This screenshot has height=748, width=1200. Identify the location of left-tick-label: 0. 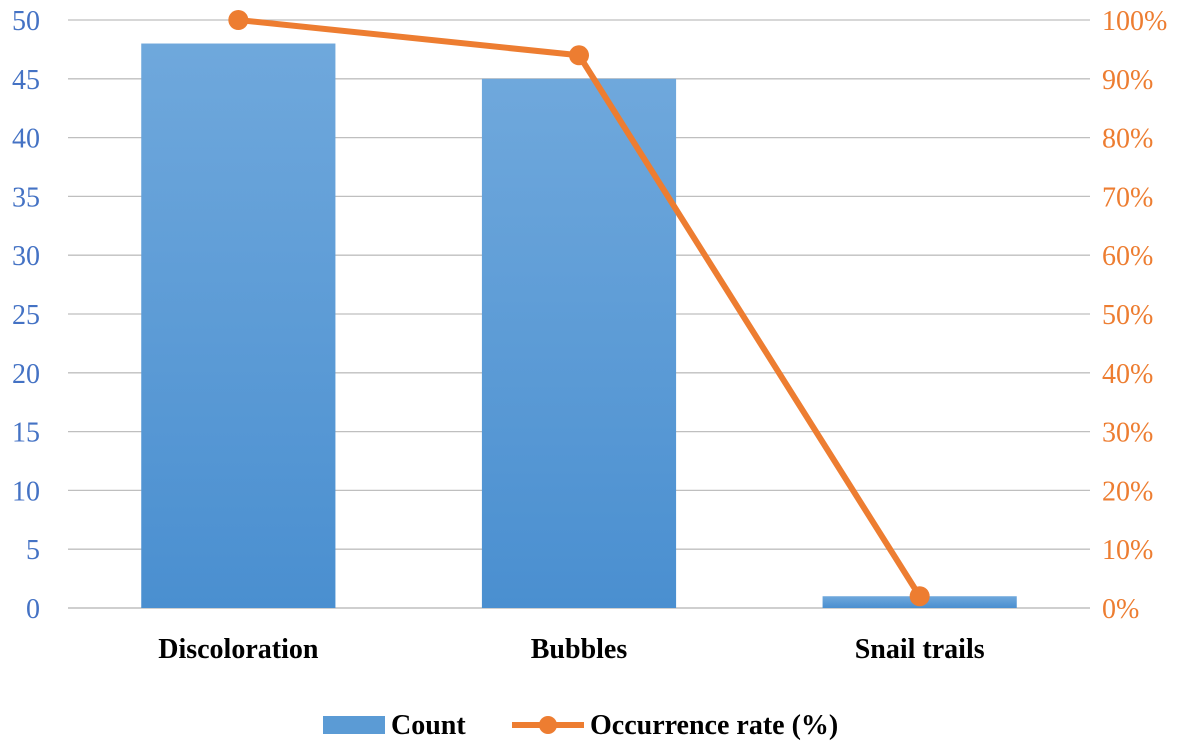
(33, 609).